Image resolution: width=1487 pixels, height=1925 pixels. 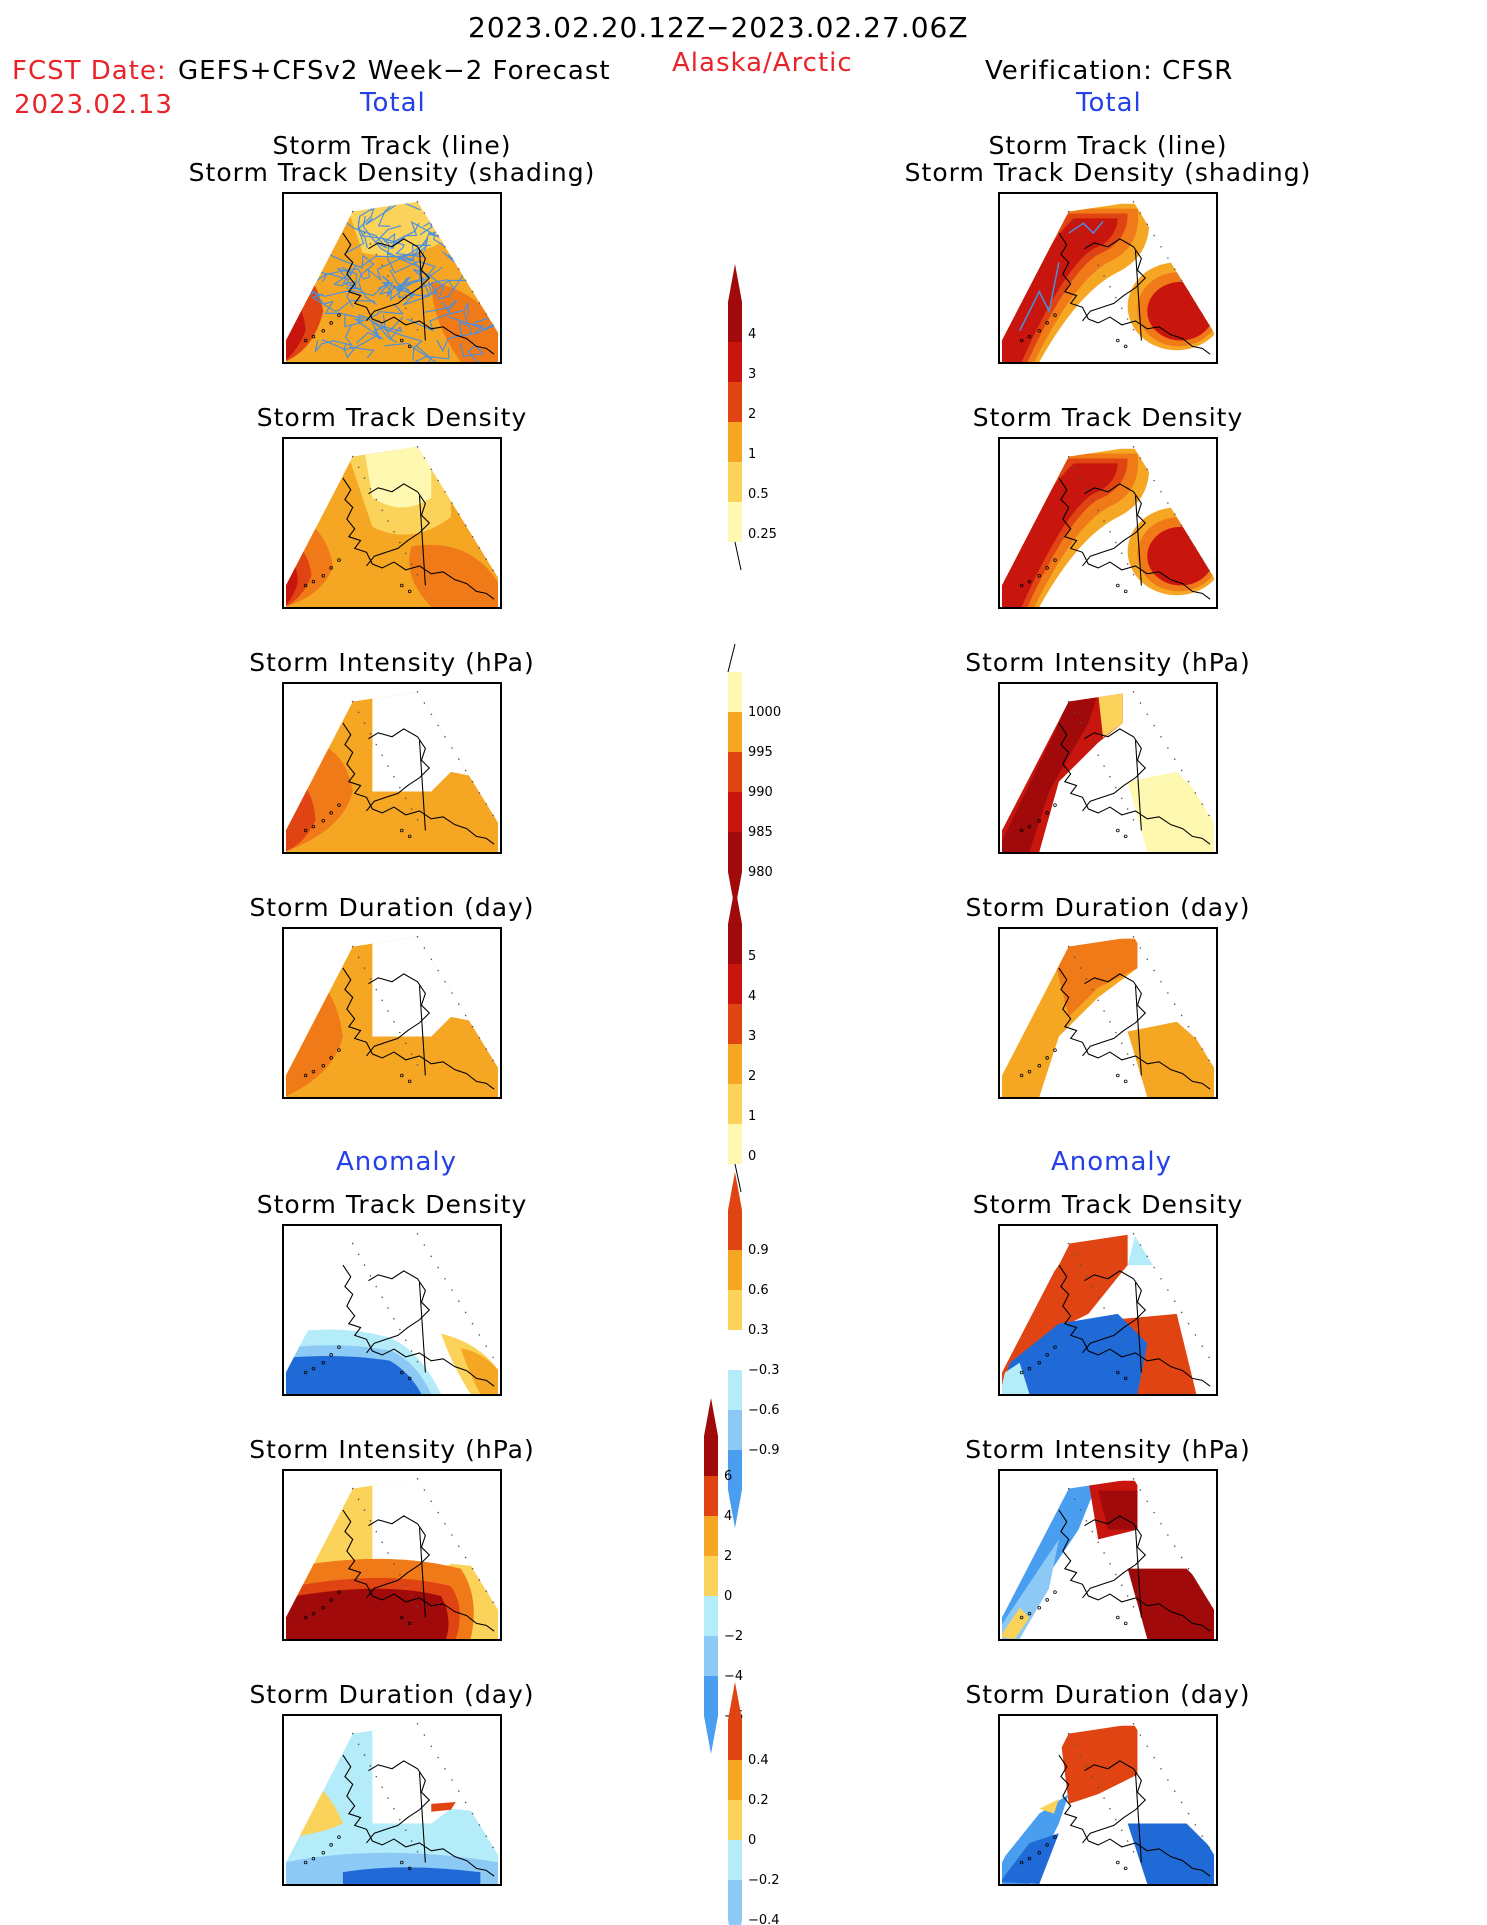 What do you see at coordinates (392, 417) in the screenshot?
I see `title-track-density-left: Storm Track Density` at bounding box center [392, 417].